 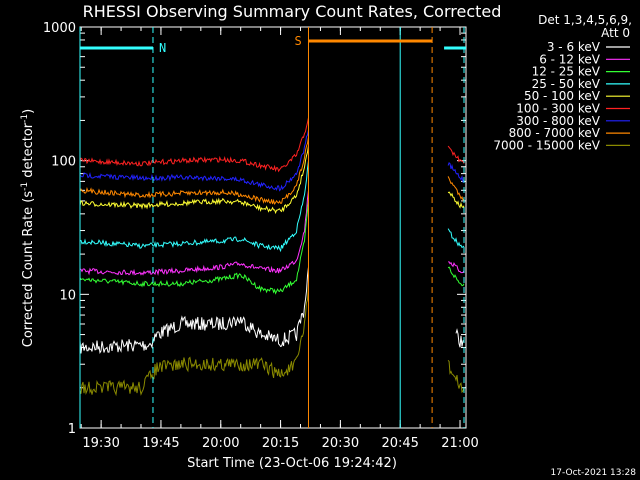 I want to click on x-tick-label: 20:15, so click(x=280, y=443).